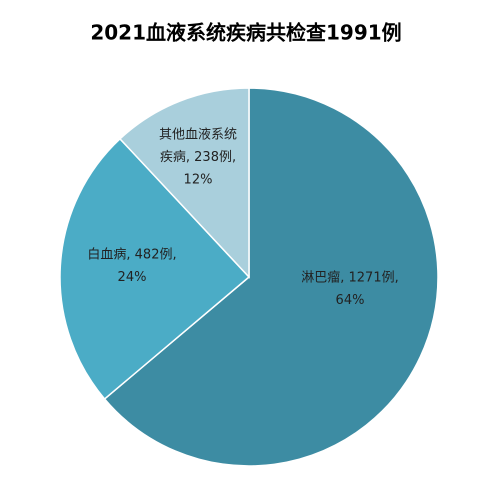 This screenshot has height=482, width=493. What do you see at coordinates (350, 300) in the screenshot?
I see `data-label: 64%` at bounding box center [350, 300].